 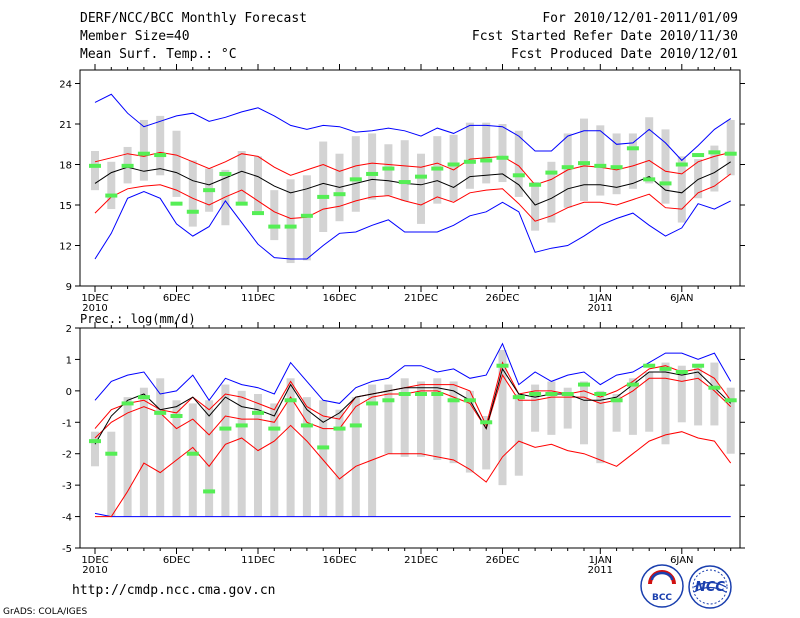 I want to click on precip-panel-title: Prec.: log(mm/d), so click(x=138, y=319).